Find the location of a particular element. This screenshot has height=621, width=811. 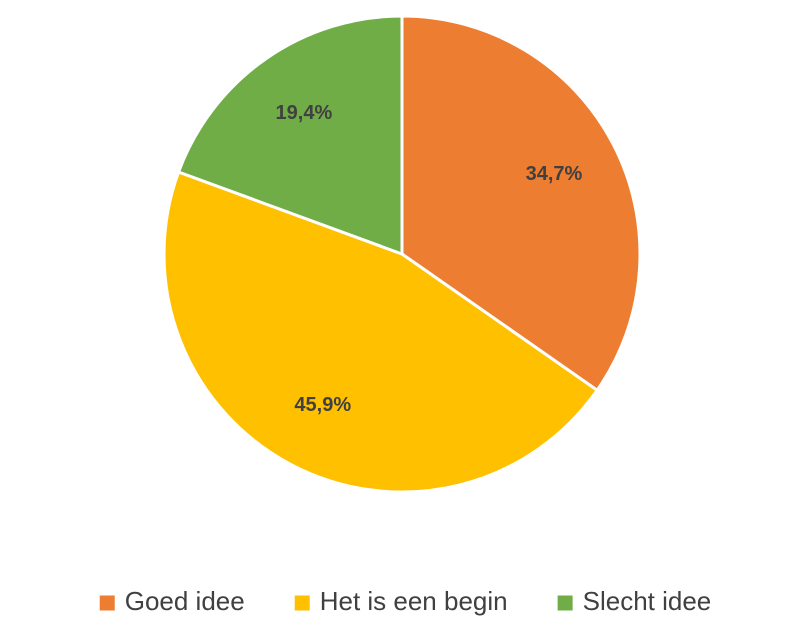

legend-label: Het is een begin is located at coordinates (414, 601).